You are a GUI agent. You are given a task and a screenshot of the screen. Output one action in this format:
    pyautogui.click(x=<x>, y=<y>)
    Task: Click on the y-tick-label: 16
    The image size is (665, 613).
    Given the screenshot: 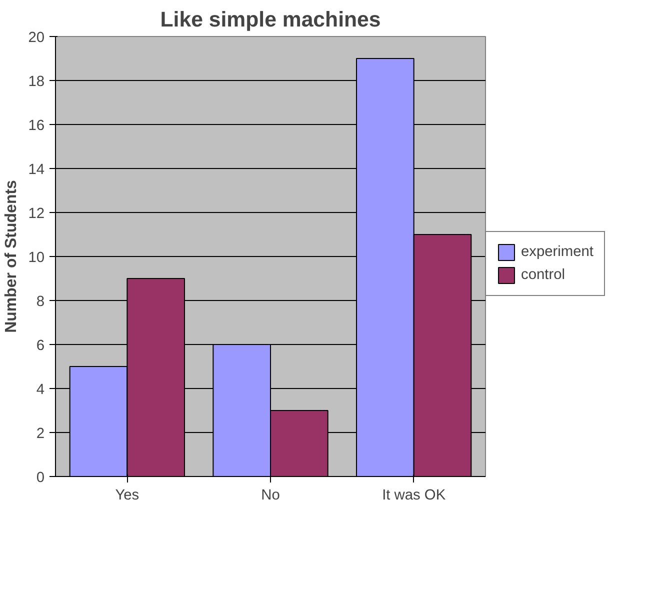 What is the action you would take?
    pyautogui.click(x=36, y=126)
    